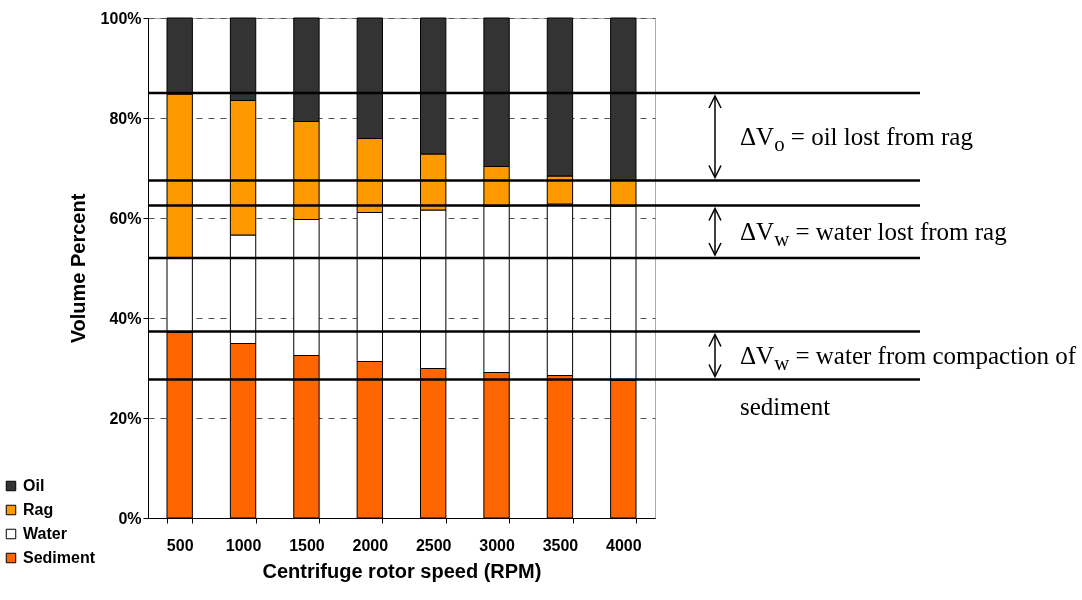  I want to click on y-tick-label: 0%, so click(130, 518).